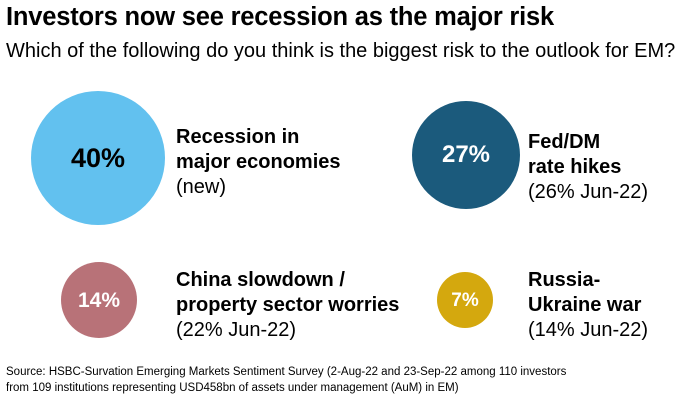  I want to click on bubble-value-china: 14%, so click(99, 300).